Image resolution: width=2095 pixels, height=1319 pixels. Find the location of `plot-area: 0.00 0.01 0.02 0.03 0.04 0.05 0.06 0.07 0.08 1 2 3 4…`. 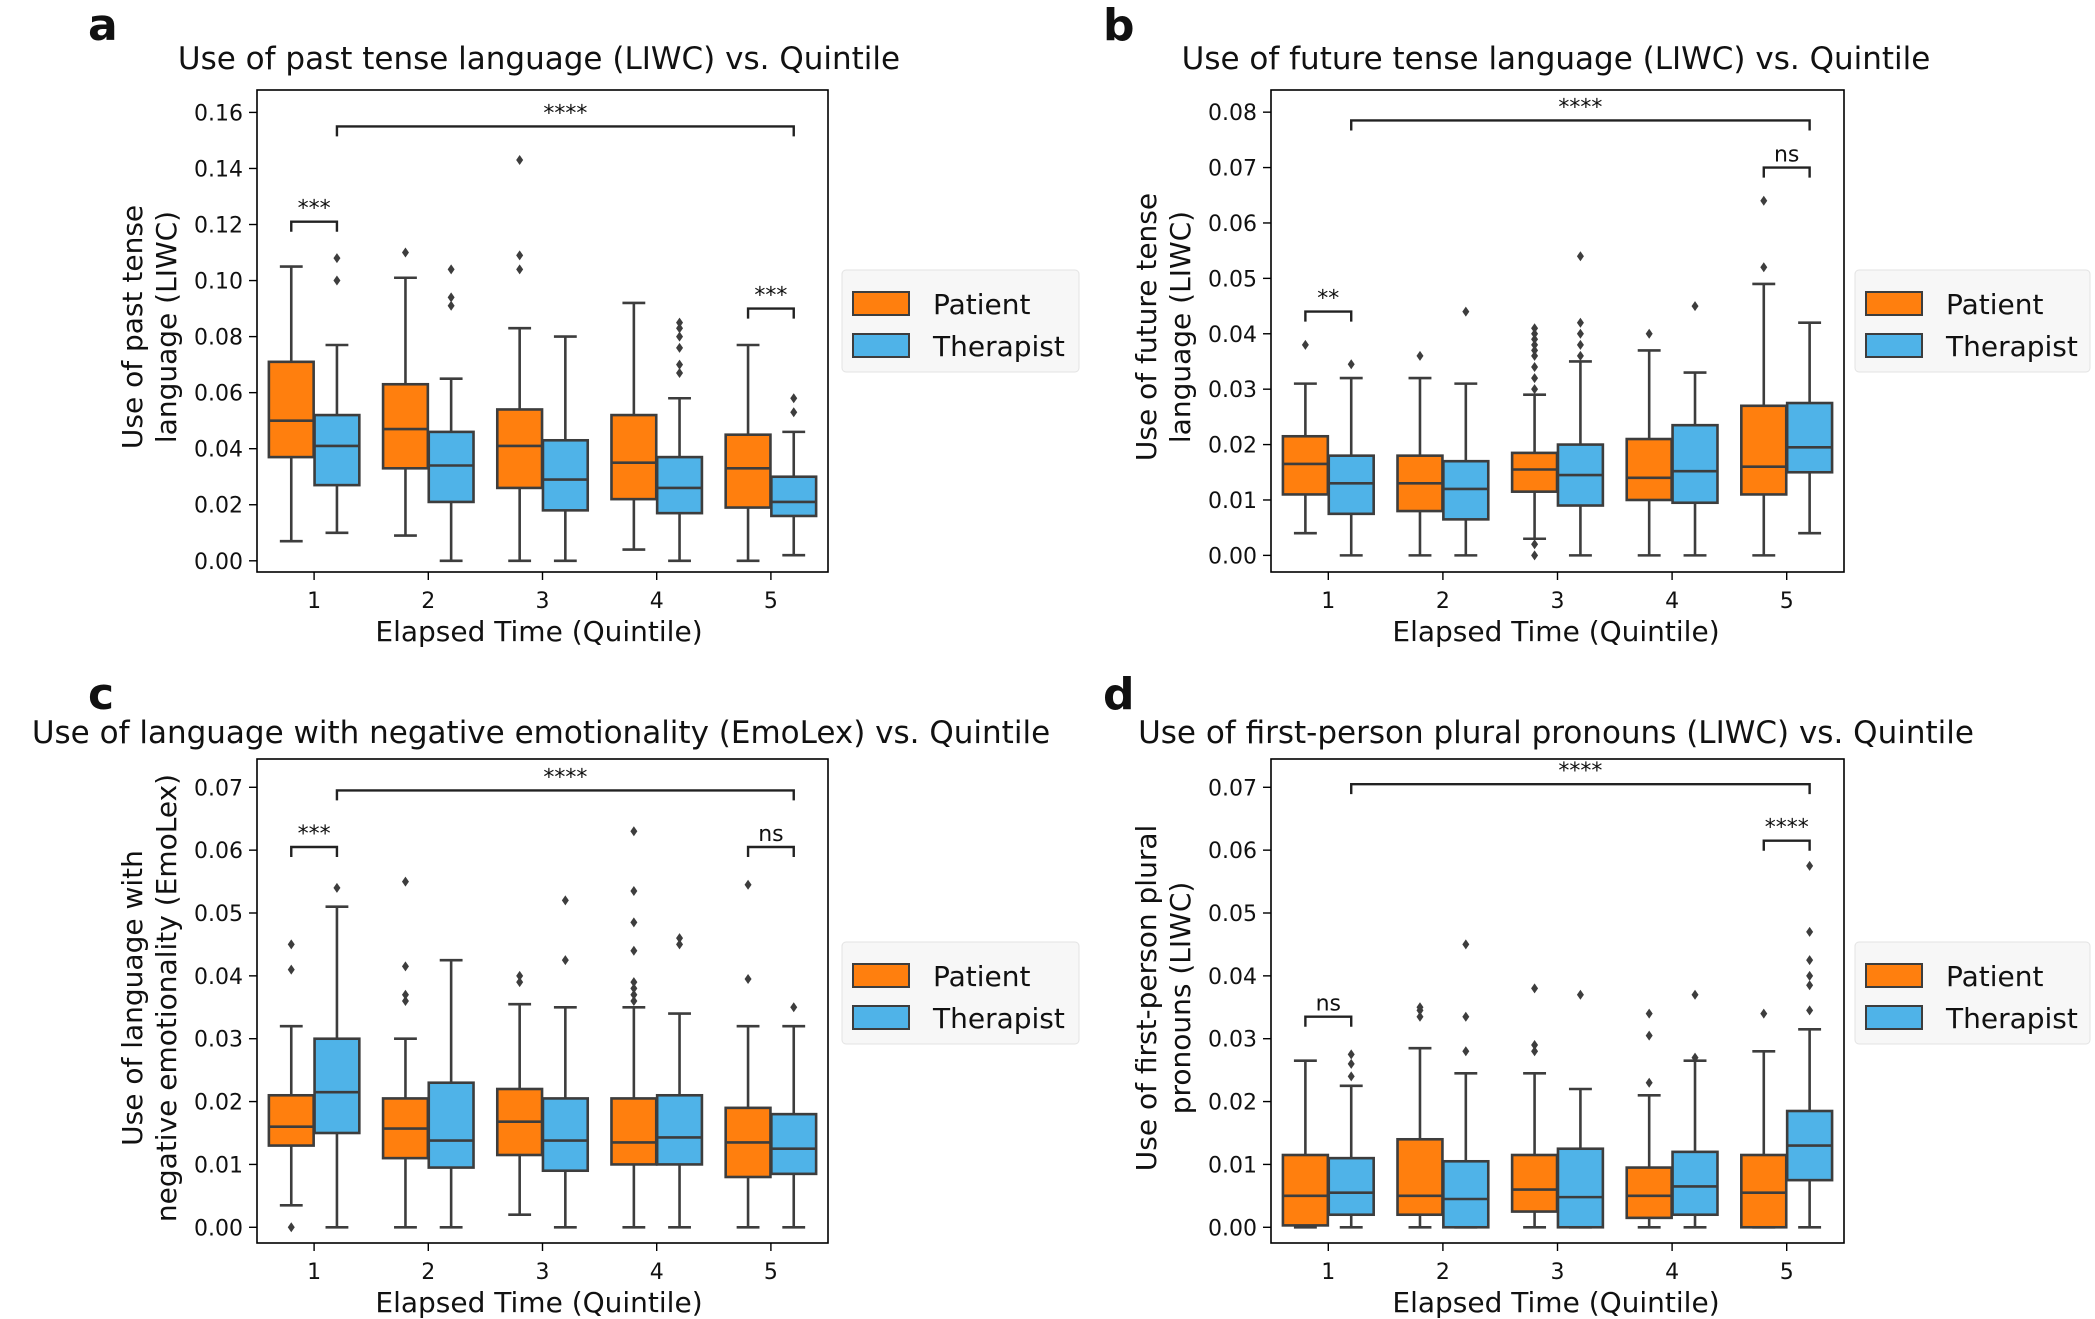

plot-area: 0.00 0.01 0.02 0.03 0.04 0.05 0.06 0.07 0.08 1 2 3 4… is located at coordinates (1526, 351).